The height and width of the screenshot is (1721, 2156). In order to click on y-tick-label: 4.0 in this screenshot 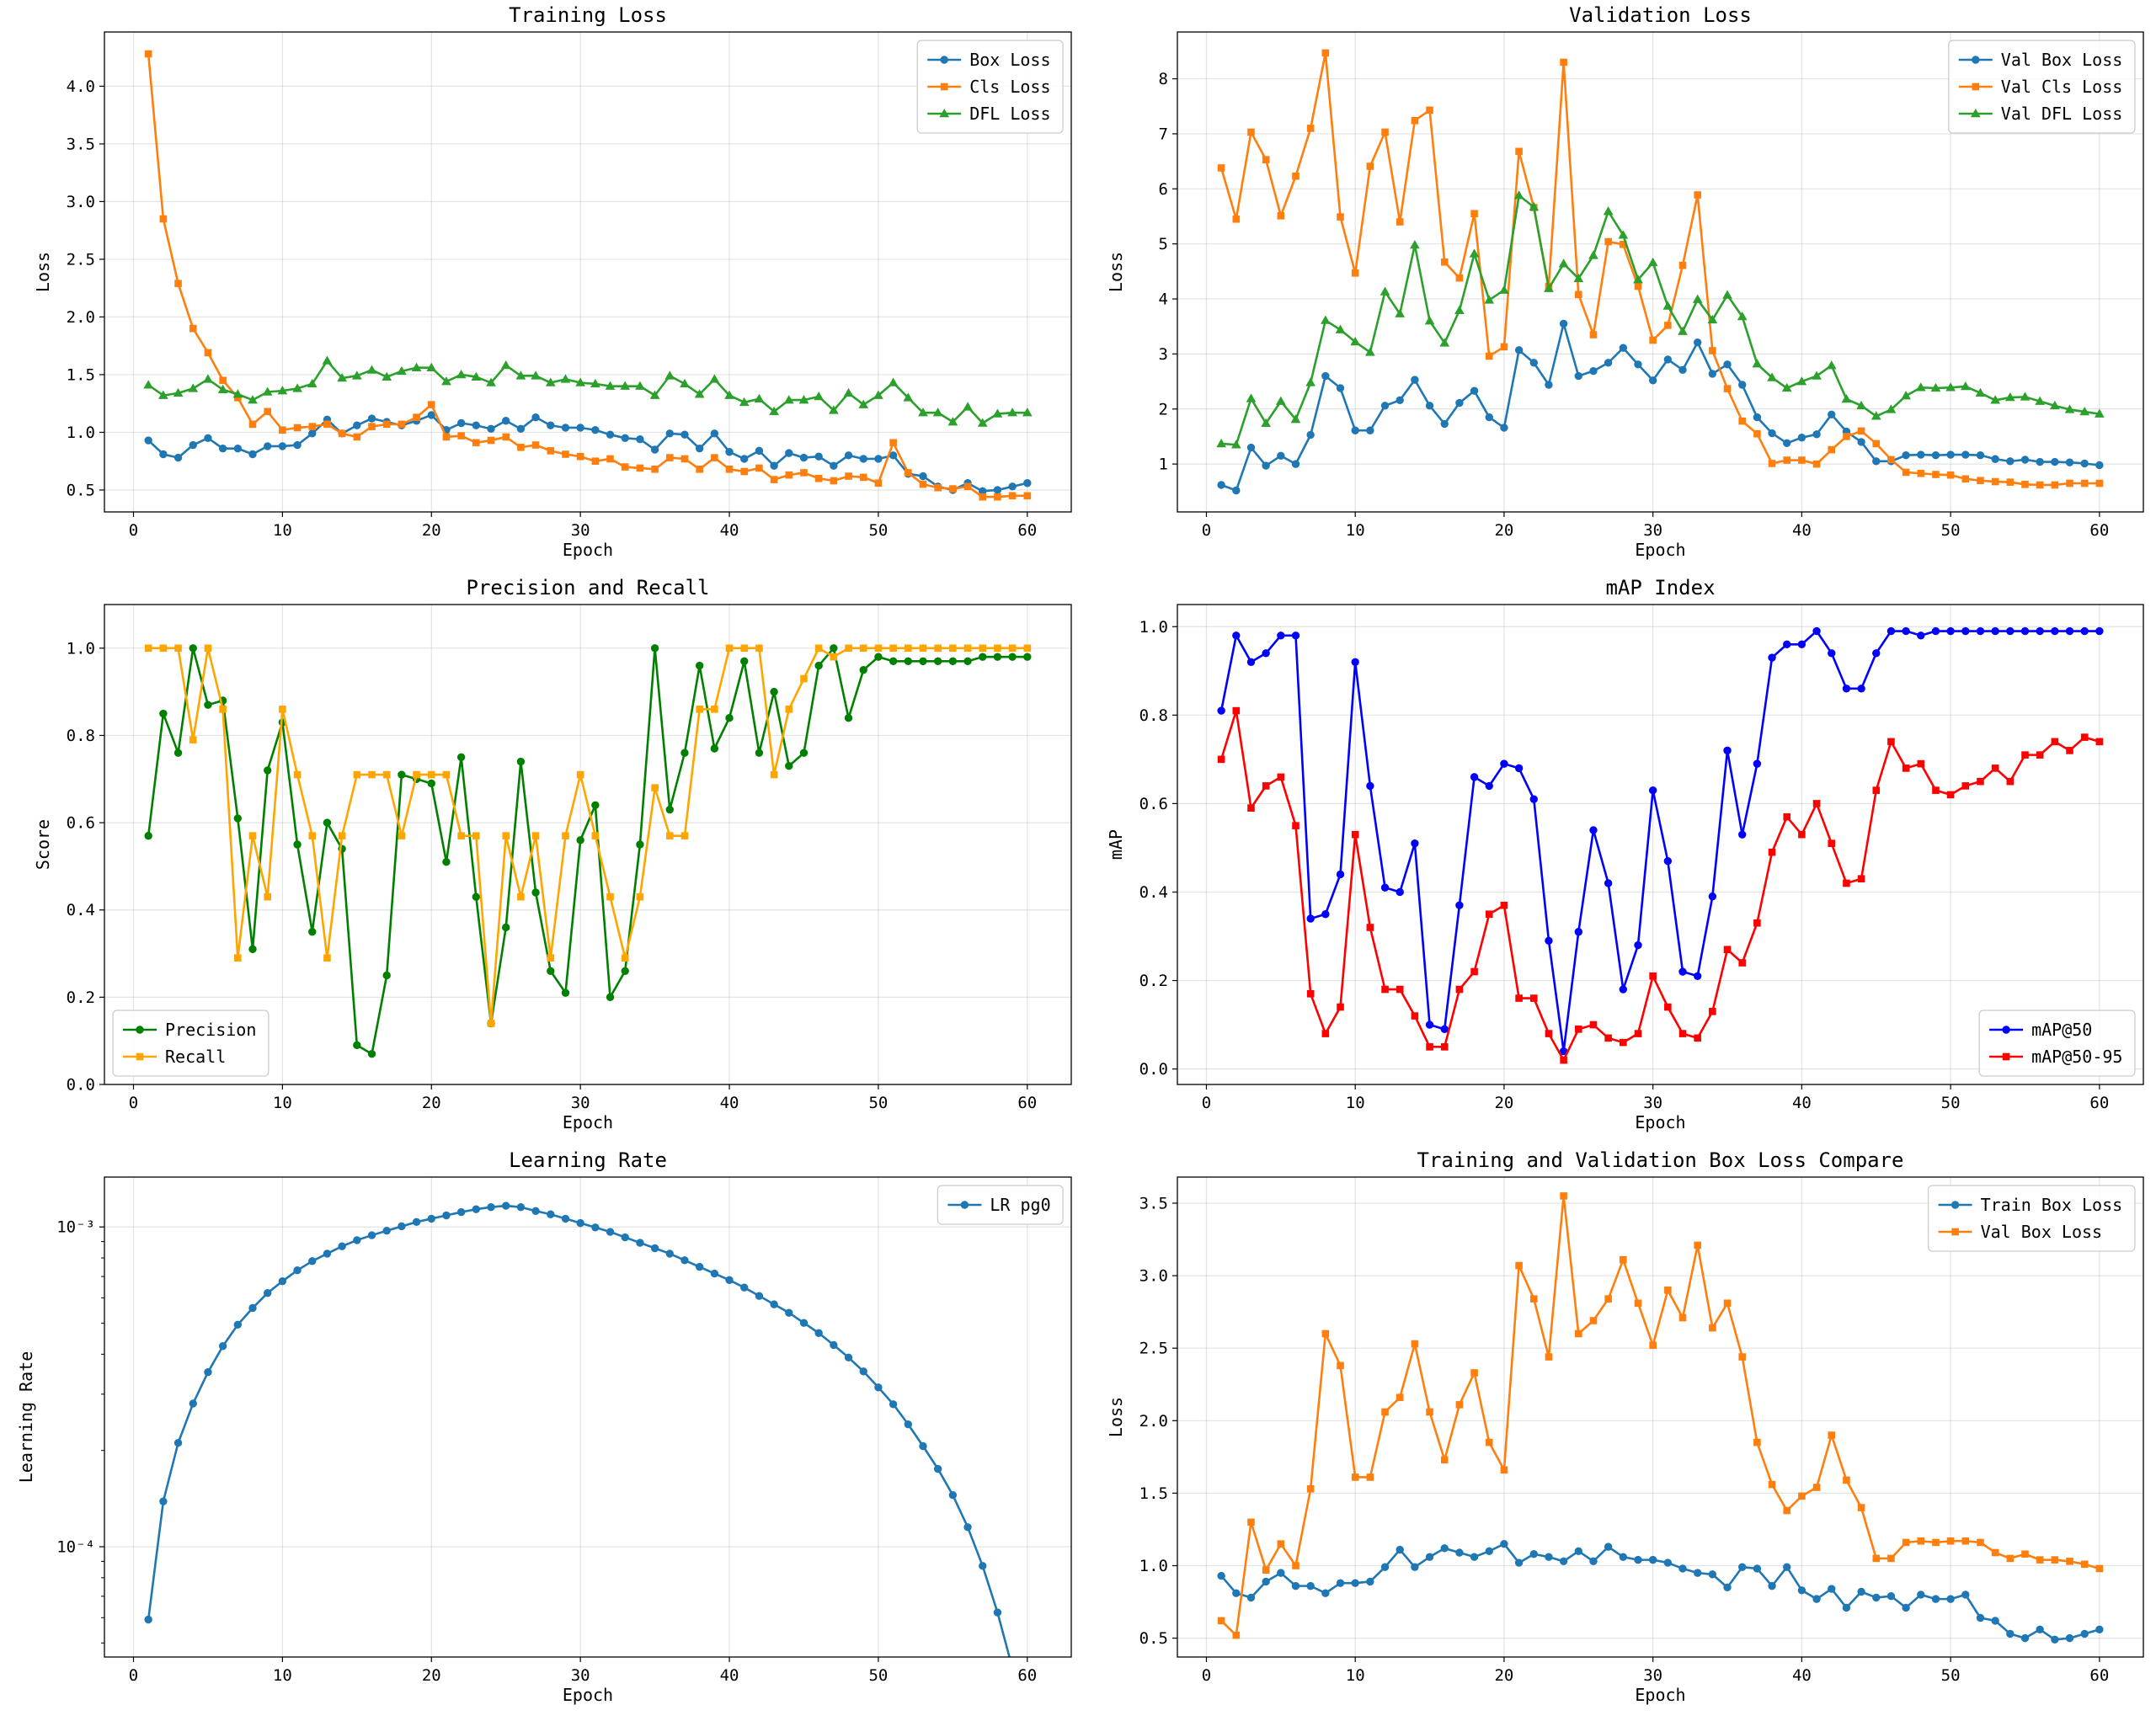, I will do `click(81, 86)`.